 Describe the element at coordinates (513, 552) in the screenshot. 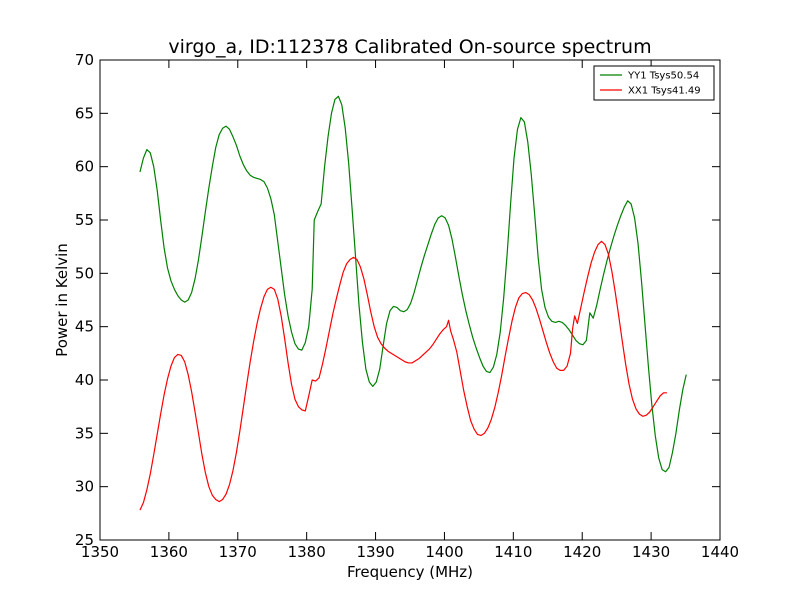

I see `x-tick-label: 1410` at that location.